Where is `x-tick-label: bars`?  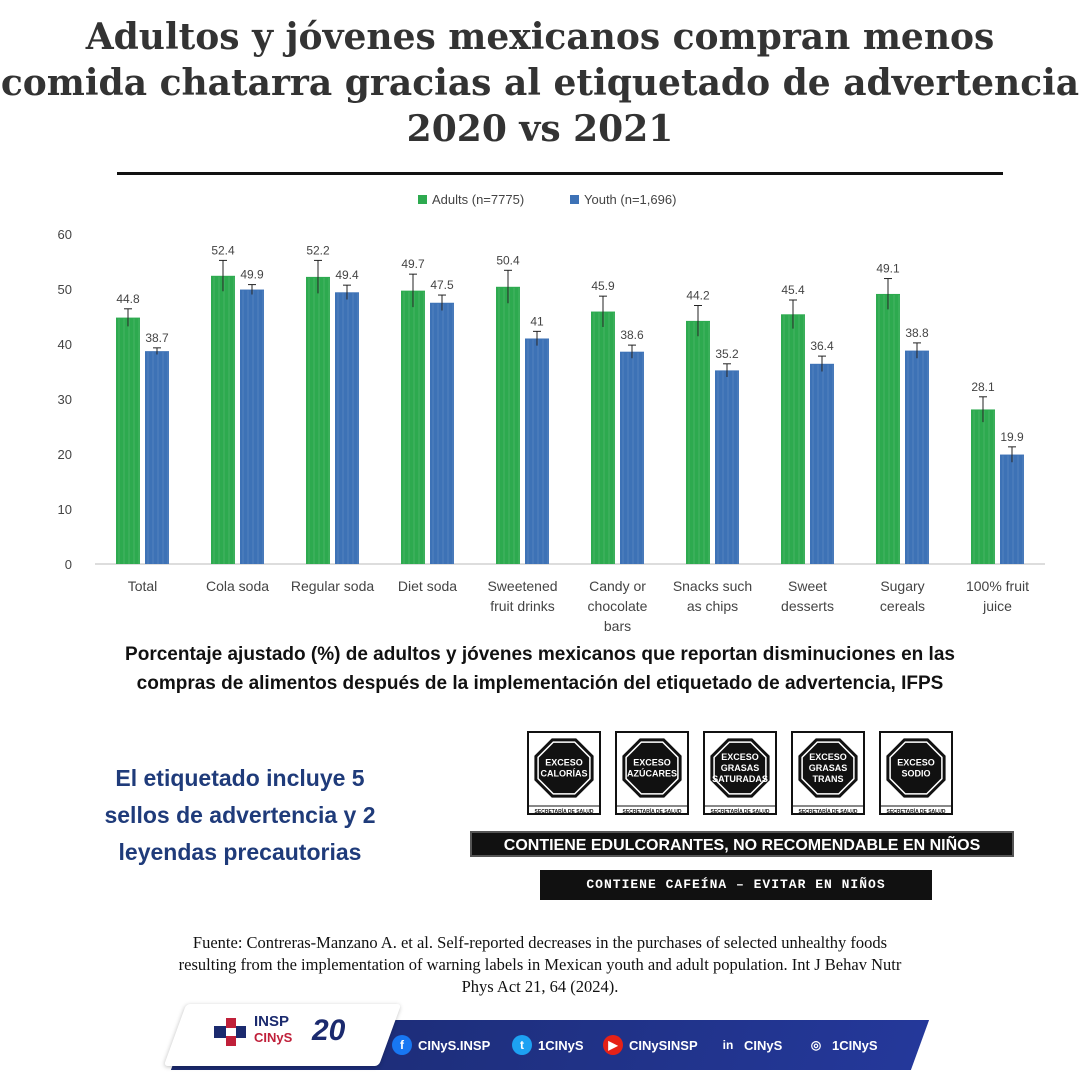 x-tick-label: bars is located at coordinates (617, 626).